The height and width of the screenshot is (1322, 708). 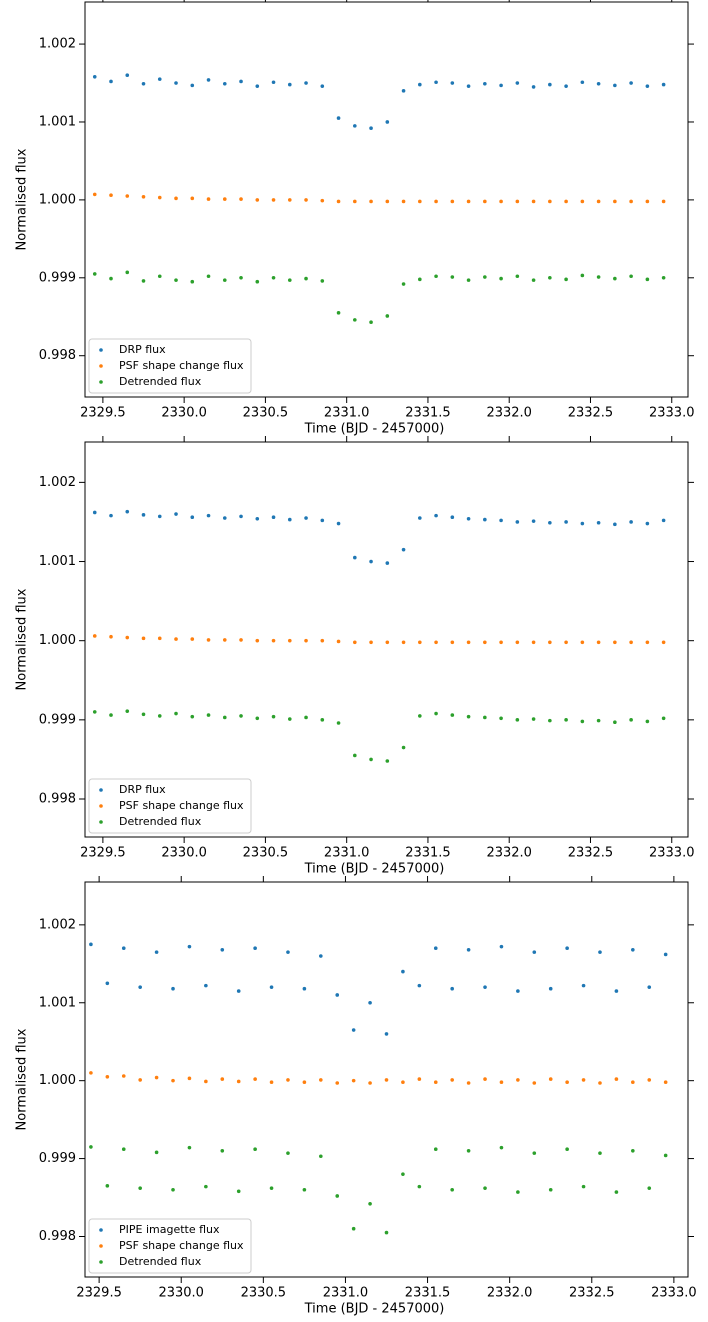 I want to click on y-axis-label: Normalised flux, so click(x=22, y=639).